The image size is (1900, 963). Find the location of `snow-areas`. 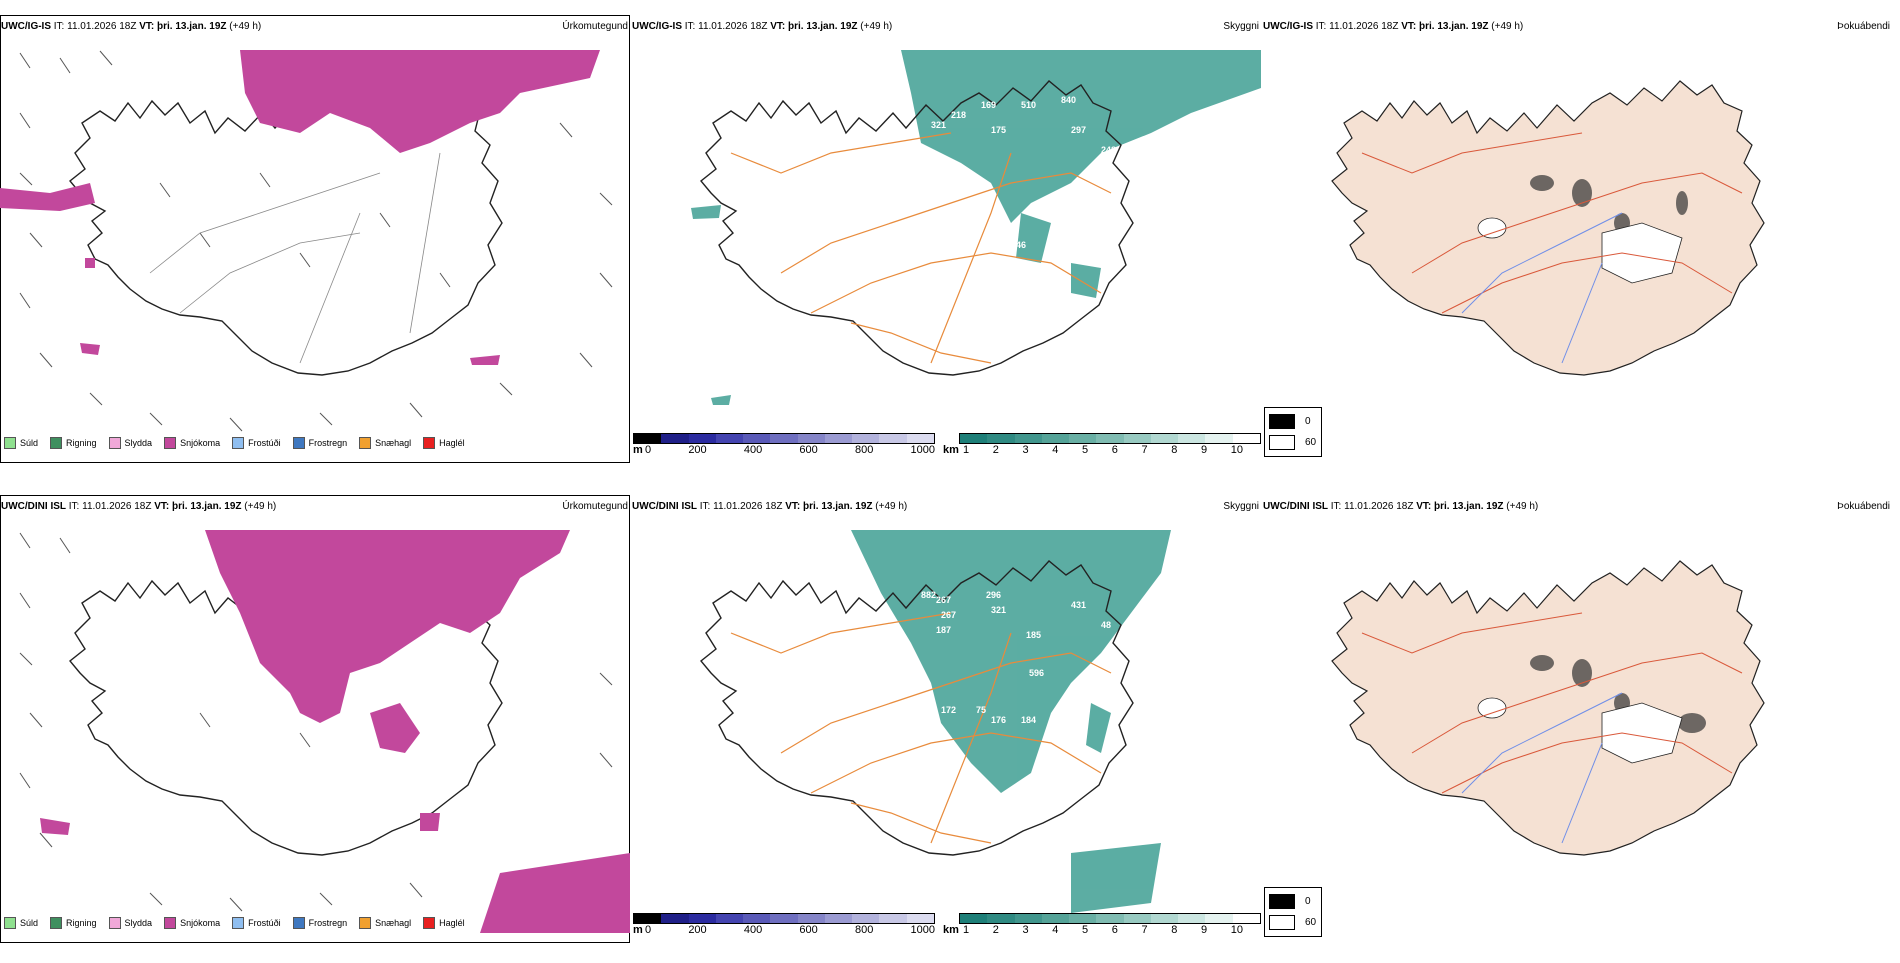

snow-areas is located at coordinates (300, 207).